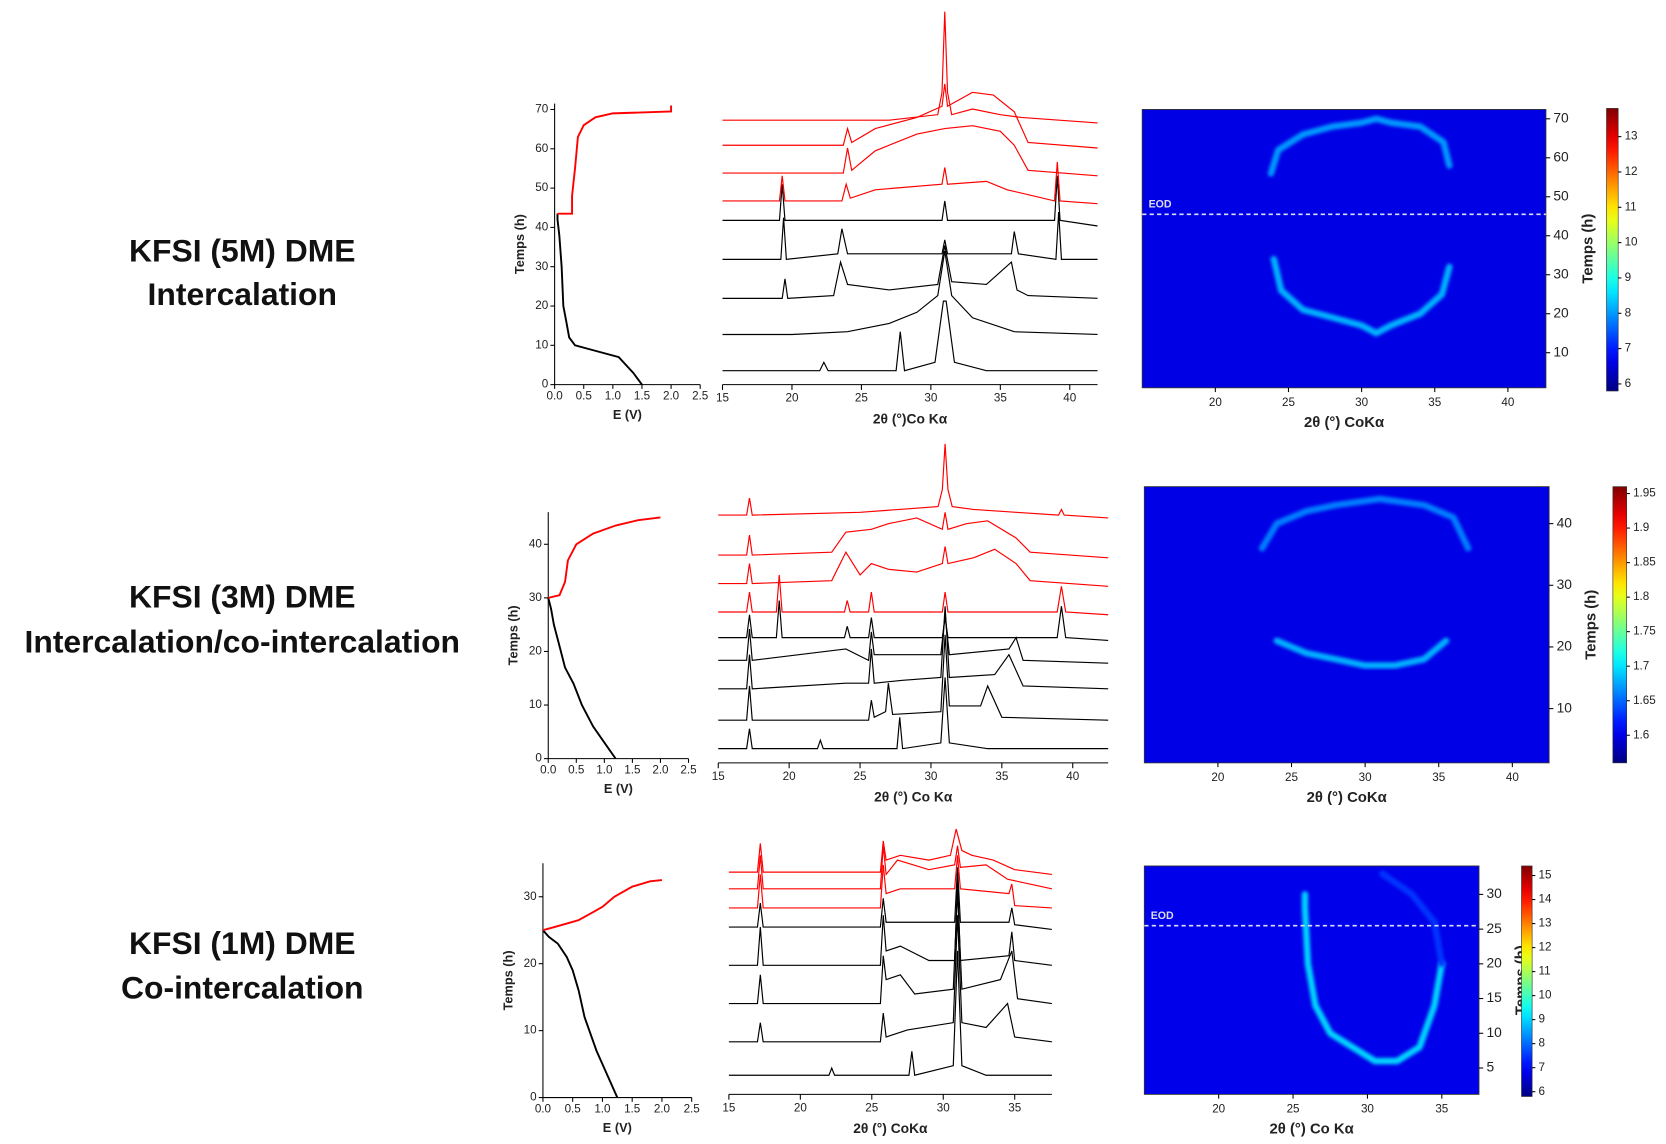 The image size is (1666, 1144). I want to click on colorbar-tick-label: 1.9, so click(1641, 527).